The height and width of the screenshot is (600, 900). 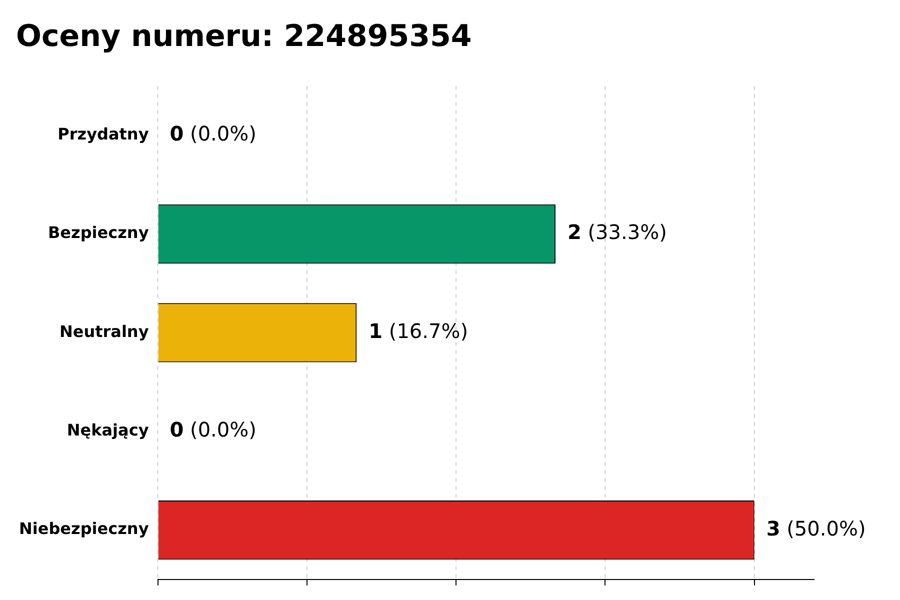 I want to click on y-tick-label: Bezpieczny, so click(x=99, y=232).